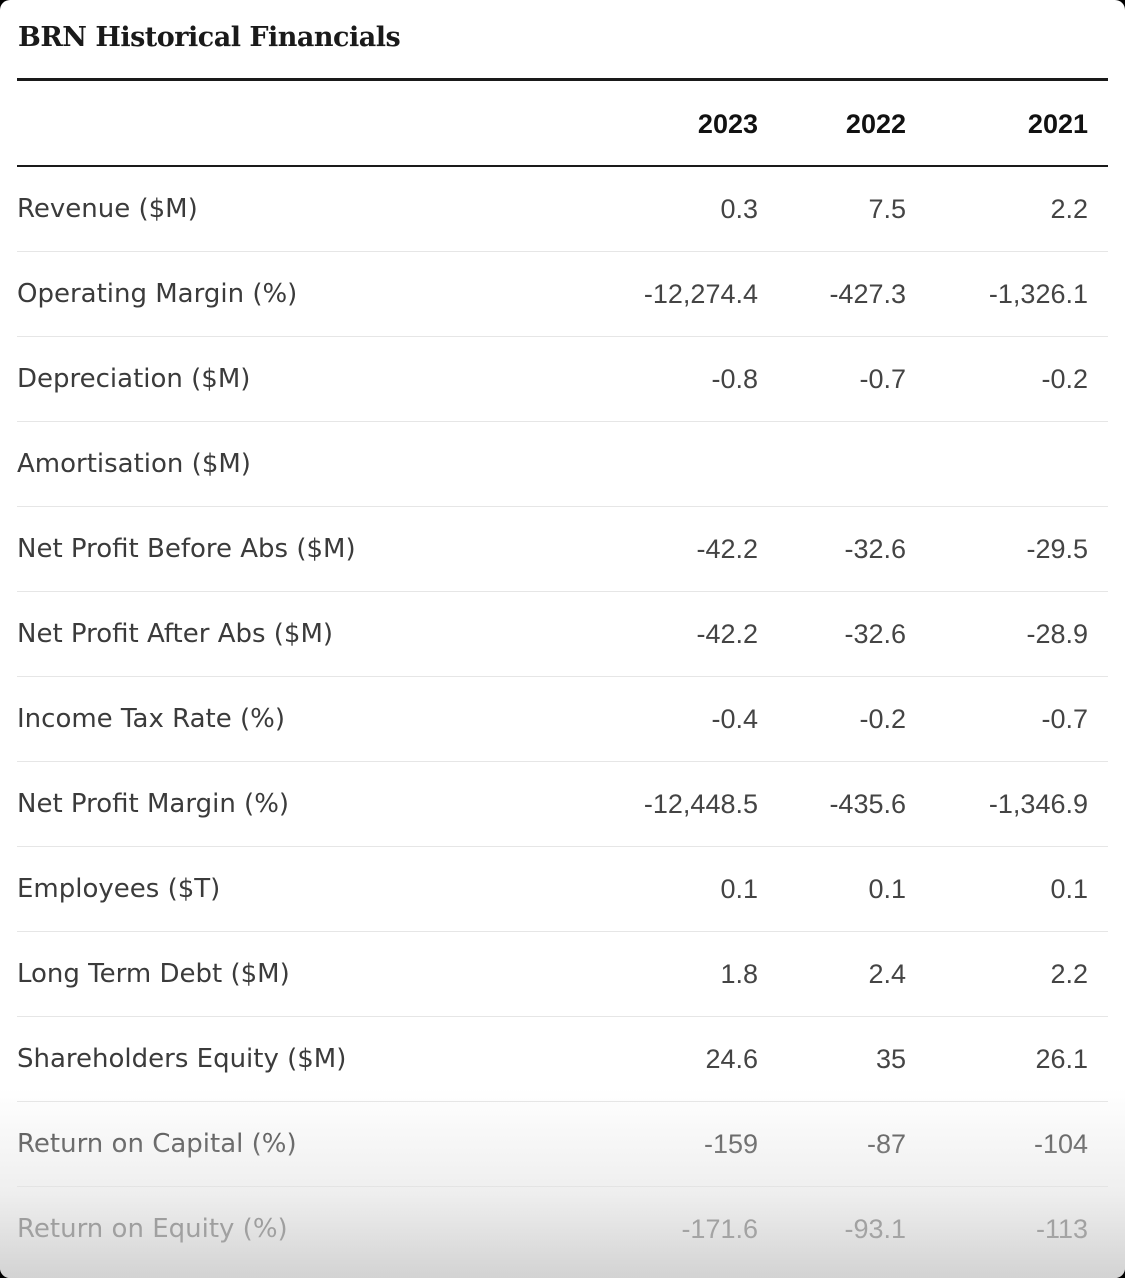 The width and height of the screenshot is (1125, 1278). What do you see at coordinates (734, 379) in the screenshot?
I see `row-value-2023: -0.8` at bounding box center [734, 379].